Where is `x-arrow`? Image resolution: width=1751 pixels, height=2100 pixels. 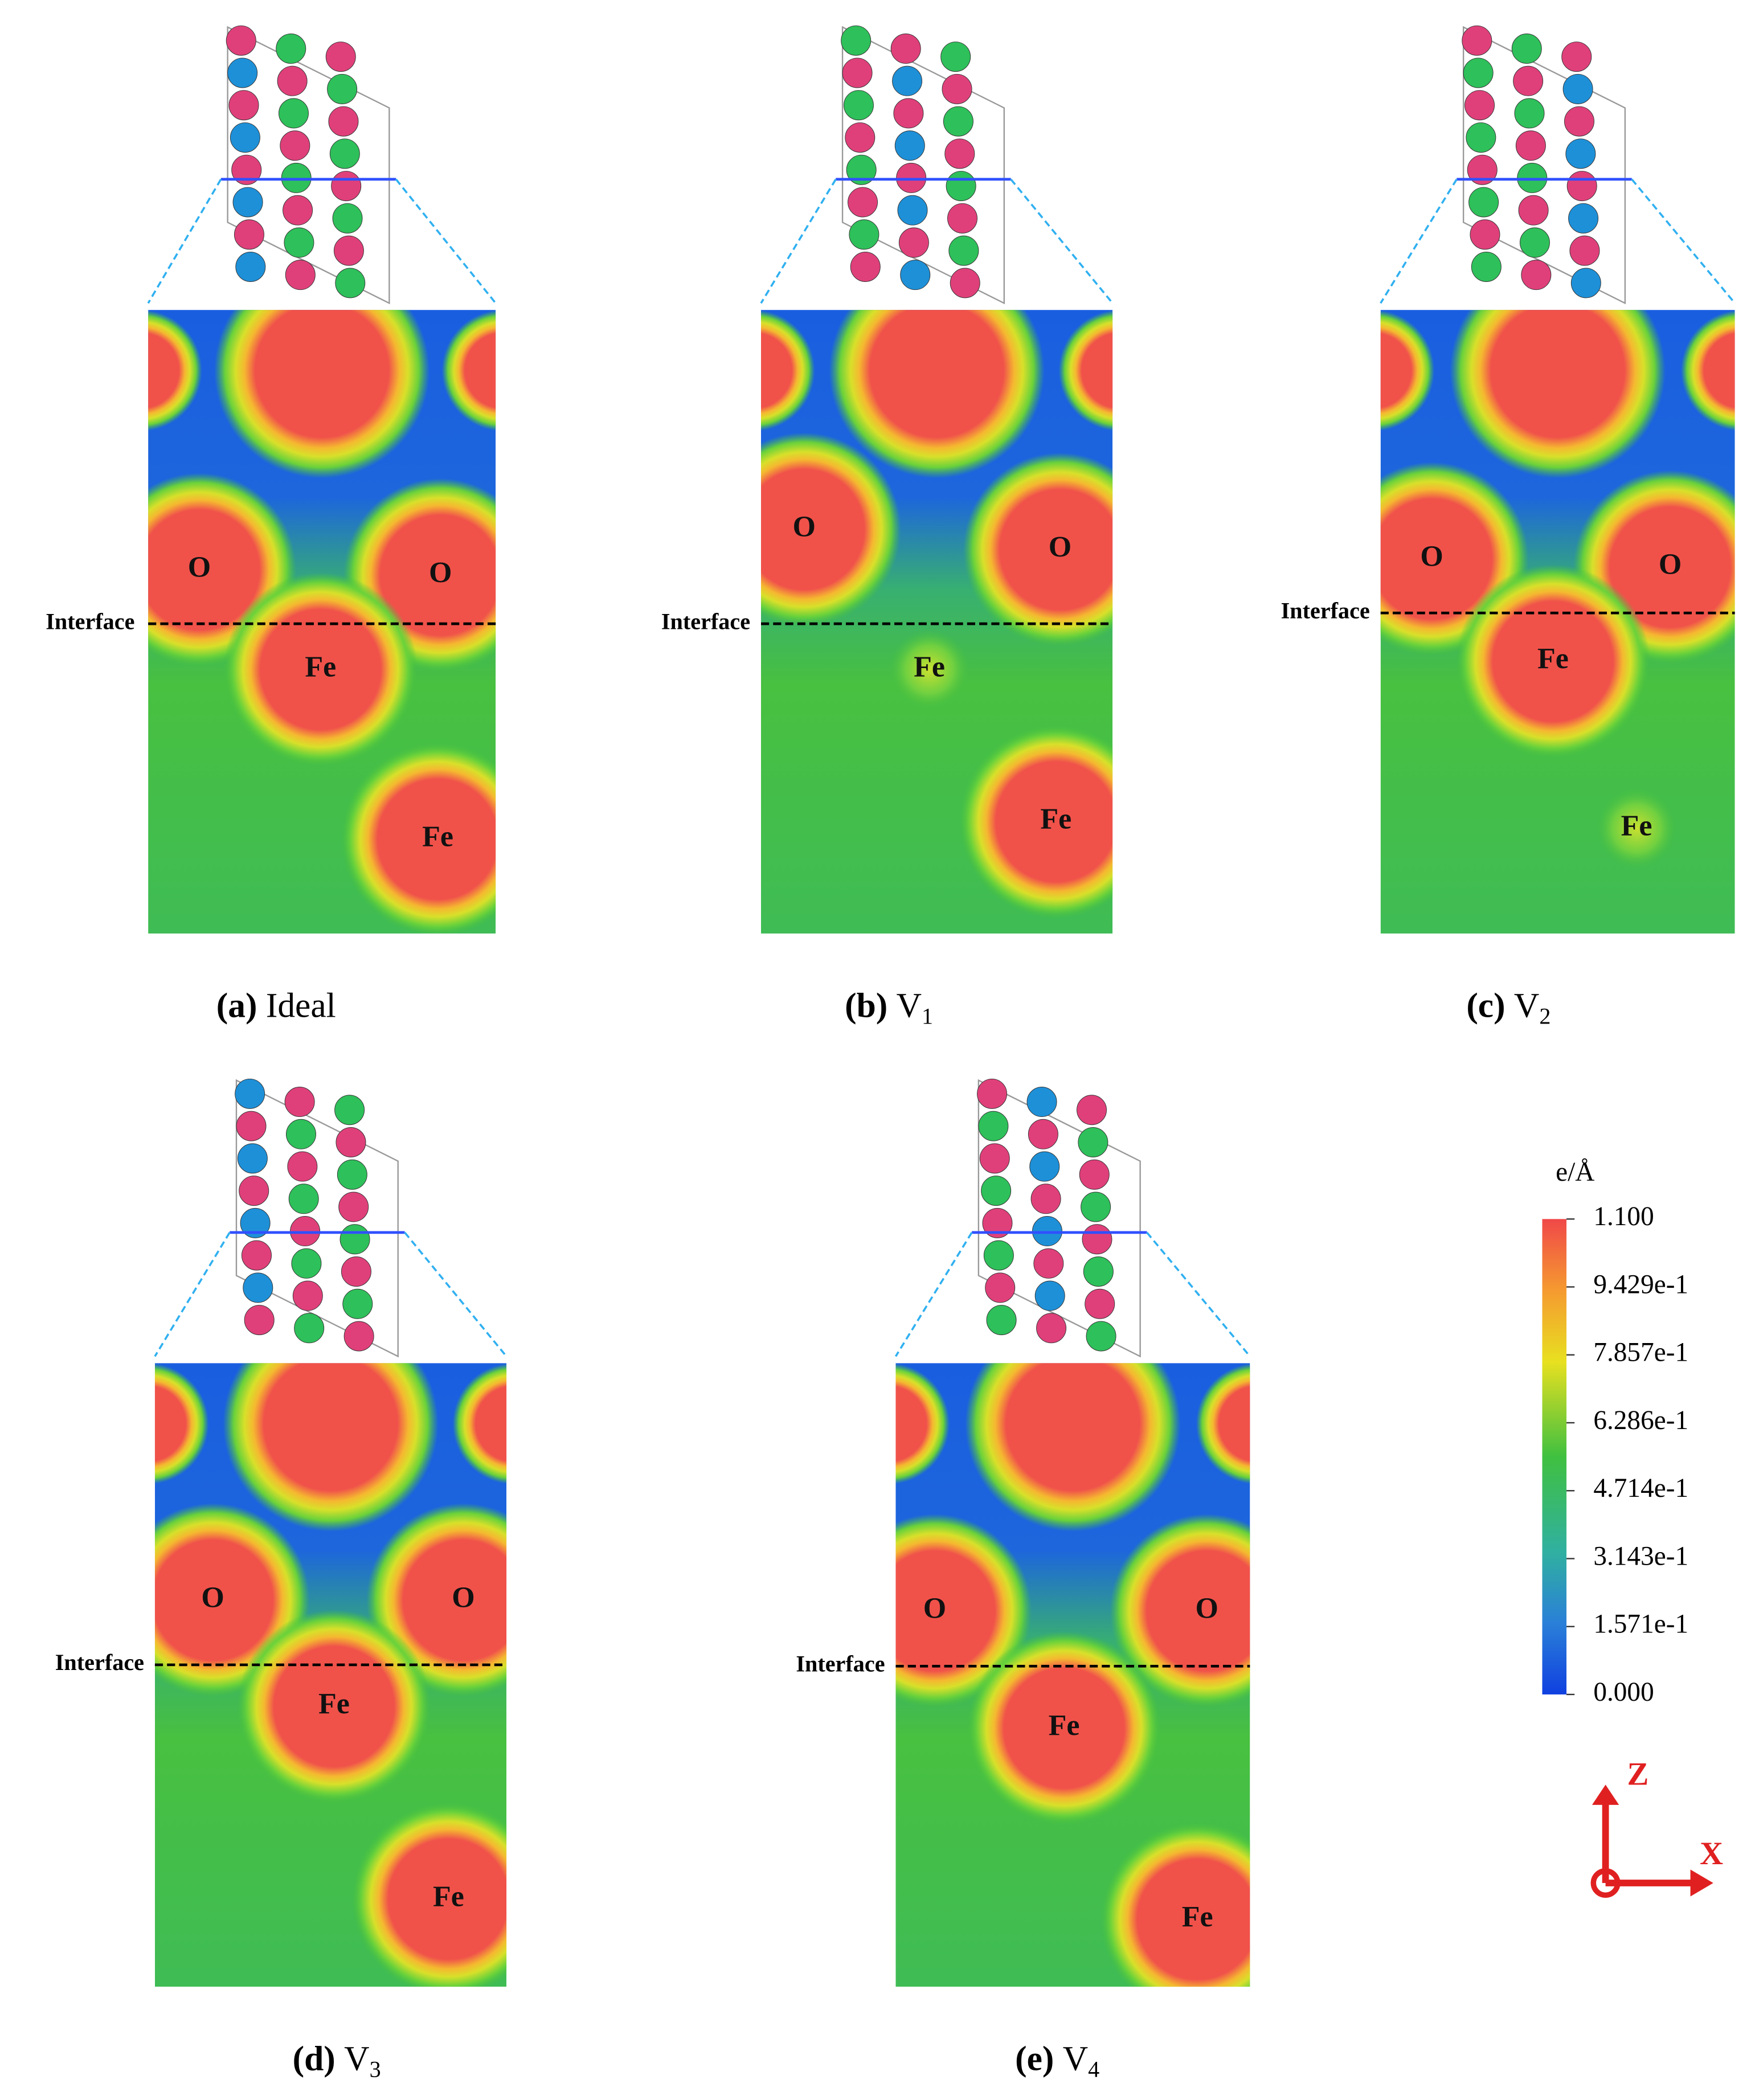
x-arrow is located at coordinates (1701, 1883).